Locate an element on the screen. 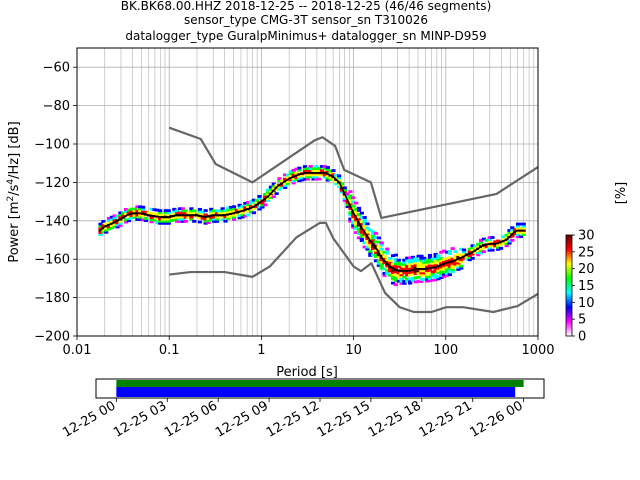 The image size is (640, 480). timeline-tick-label: 12-25 12 is located at coordinates (293, 419).